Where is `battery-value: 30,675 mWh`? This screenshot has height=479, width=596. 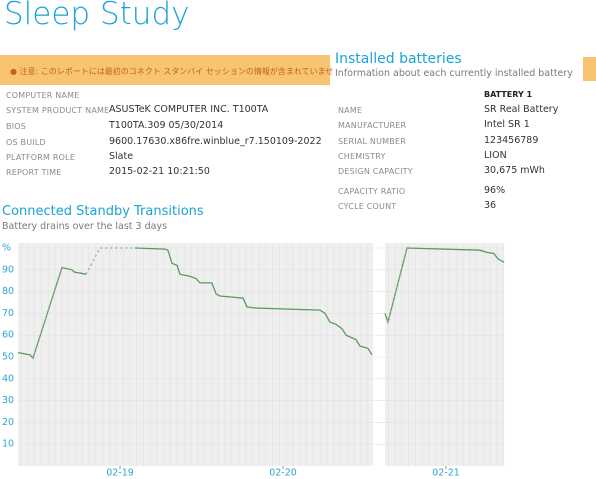
battery-value: 30,675 mWh is located at coordinates (514, 170).